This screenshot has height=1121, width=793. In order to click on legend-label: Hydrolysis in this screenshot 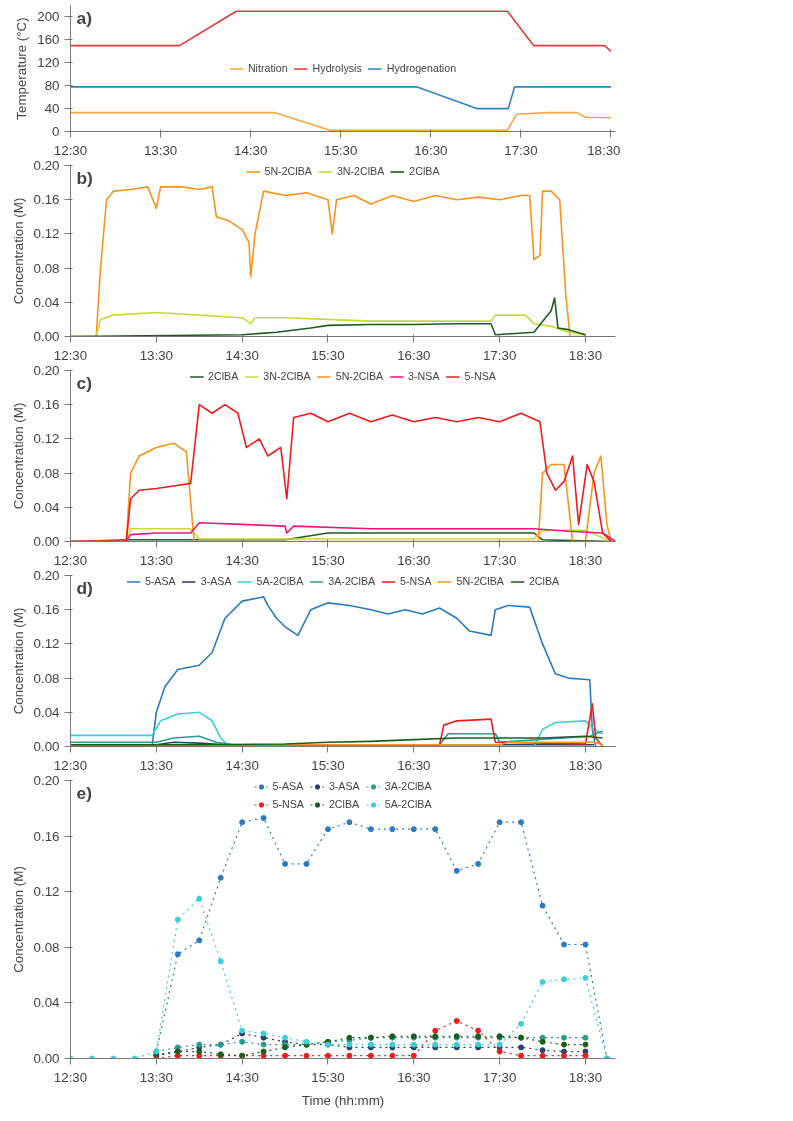, I will do `click(337, 68)`.